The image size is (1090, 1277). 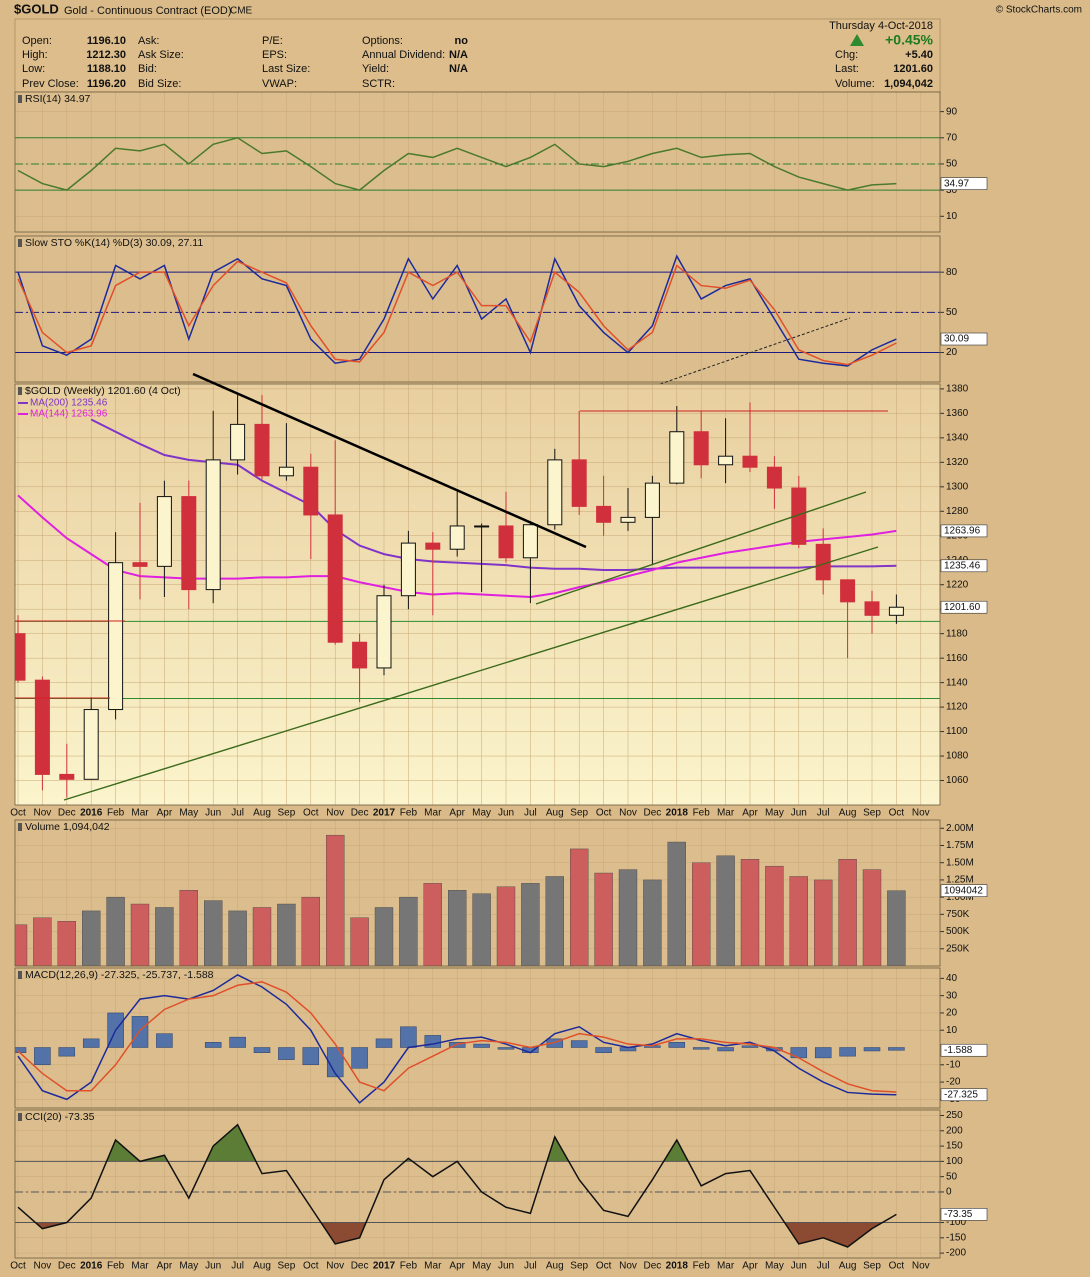 I want to click on y-tick-label: 150, so click(x=954, y=1146).